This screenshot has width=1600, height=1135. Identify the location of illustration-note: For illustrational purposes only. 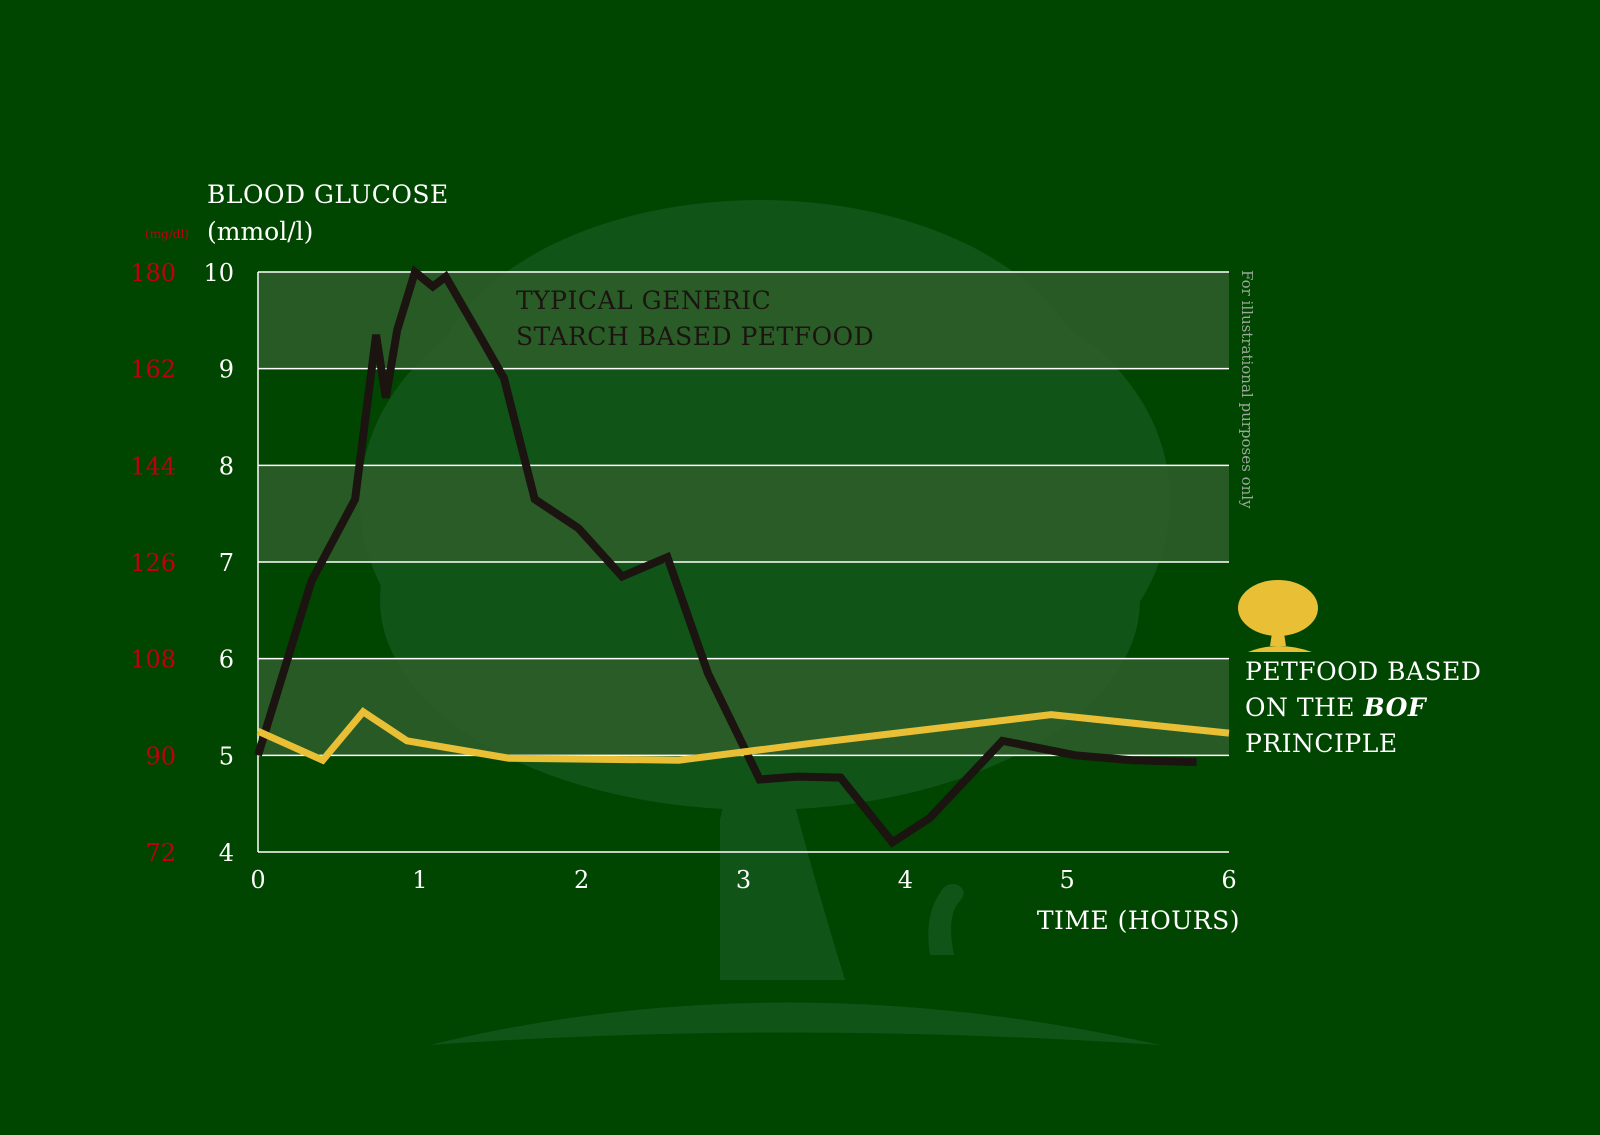
(1247, 389).